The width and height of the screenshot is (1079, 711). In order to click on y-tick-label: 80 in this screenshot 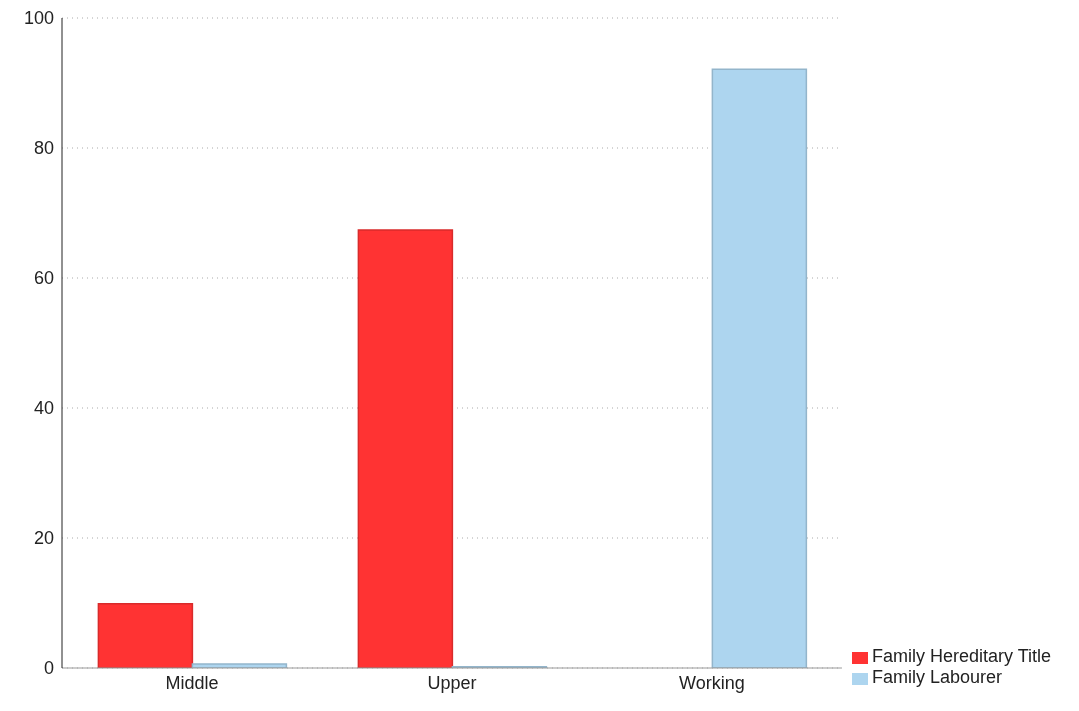, I will do `click(43, 148)`.